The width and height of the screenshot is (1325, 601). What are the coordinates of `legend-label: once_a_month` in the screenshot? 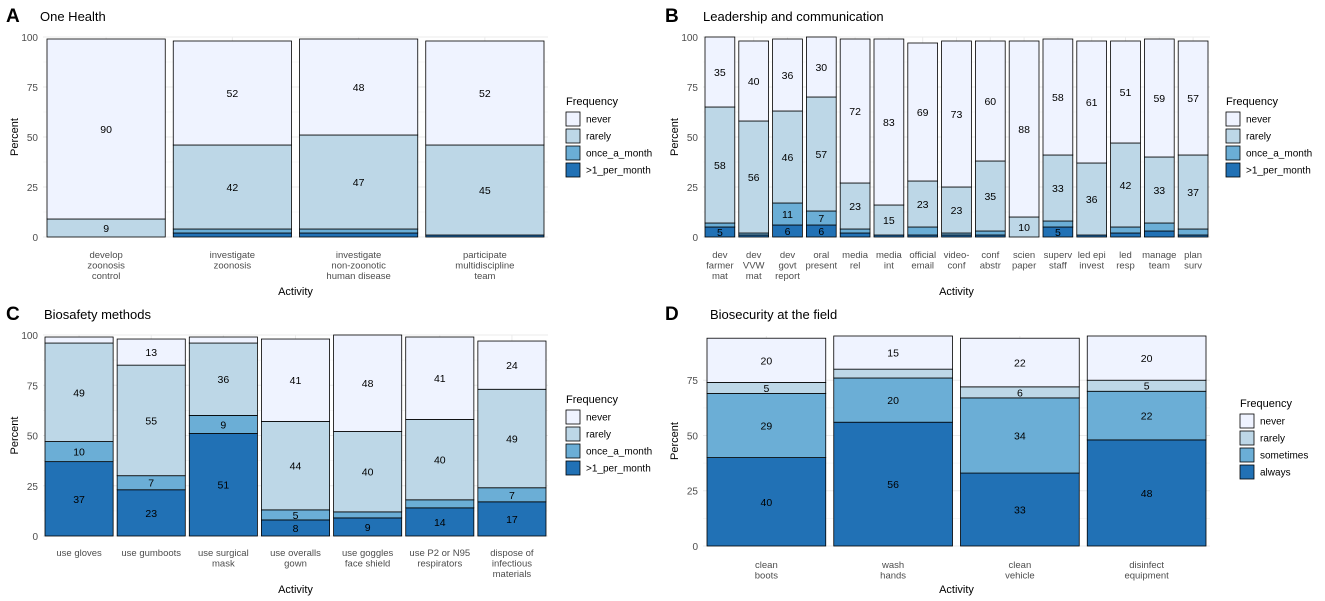 It's located at (619, 154).